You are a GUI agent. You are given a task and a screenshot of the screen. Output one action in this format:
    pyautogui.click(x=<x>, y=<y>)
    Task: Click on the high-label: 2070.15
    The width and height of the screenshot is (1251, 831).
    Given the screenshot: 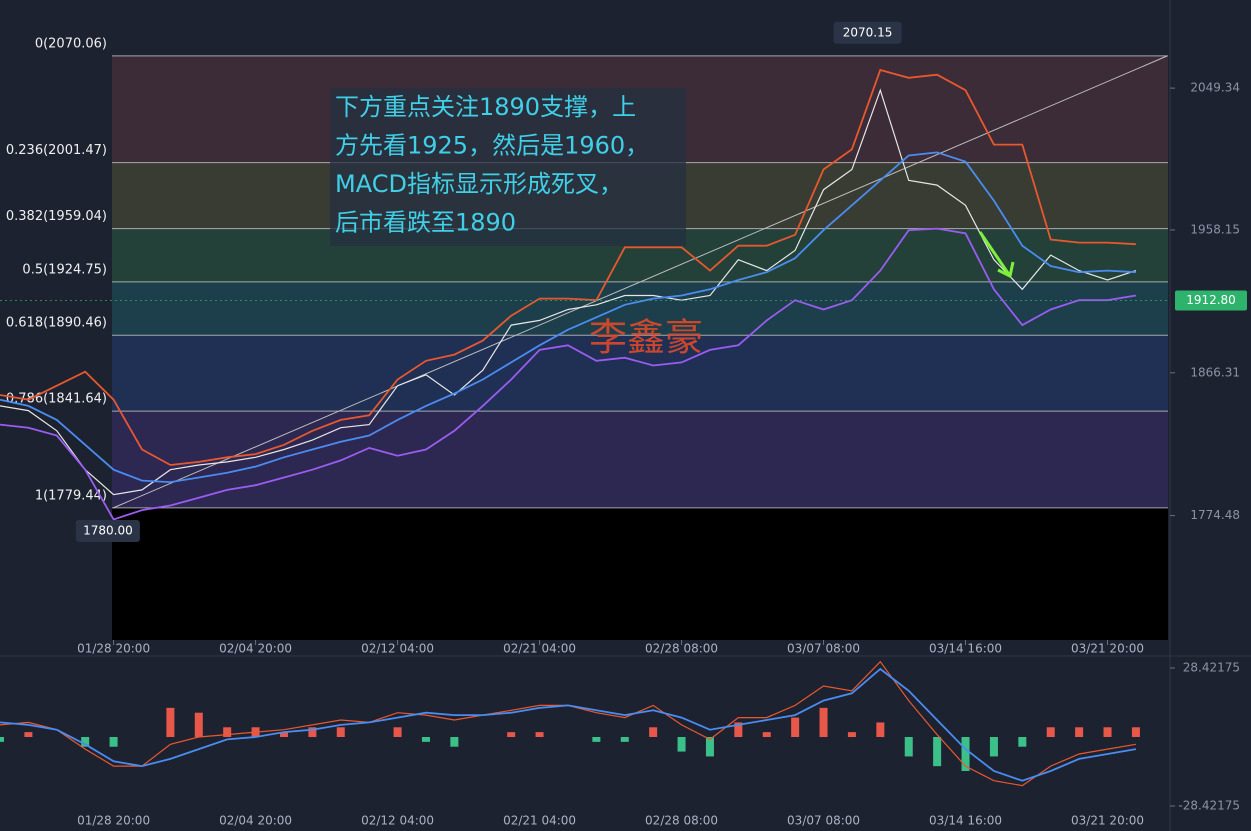 What is the action you would take?
    pyautogui.click(x=868, y=32)
    